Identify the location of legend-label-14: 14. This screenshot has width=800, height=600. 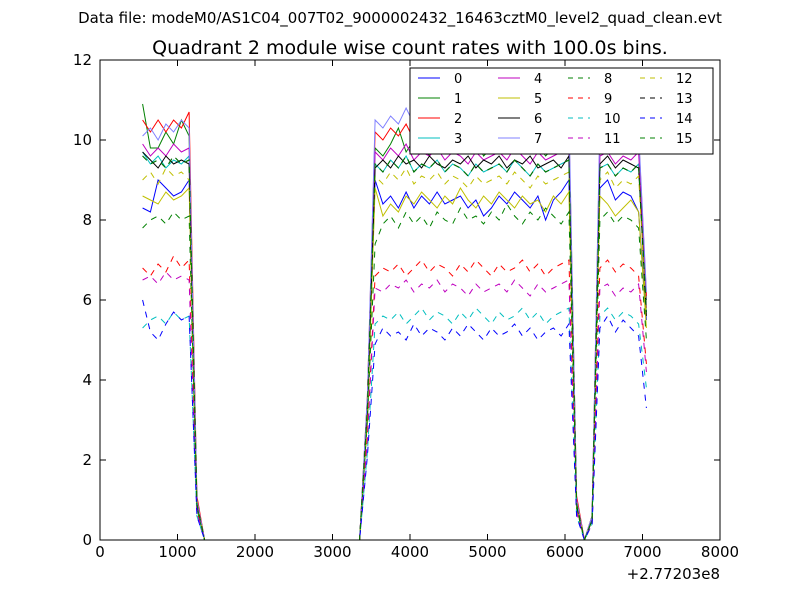
(684, 119).